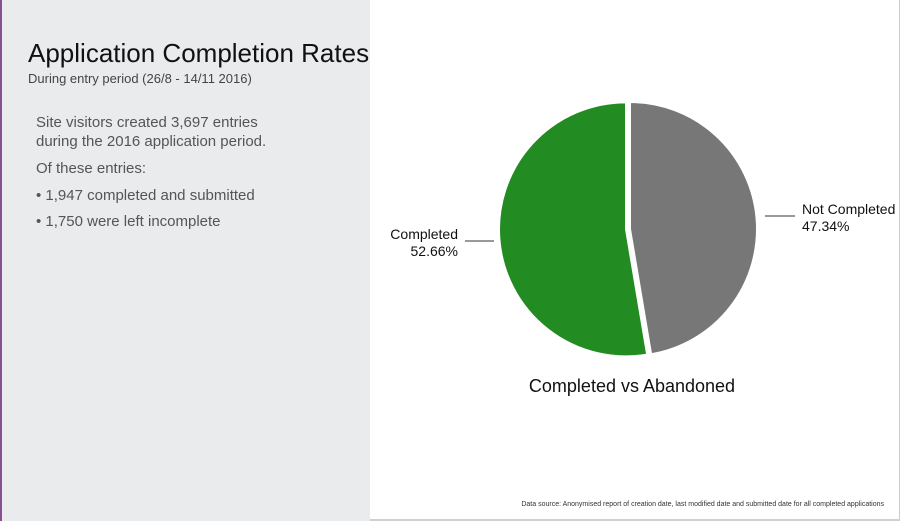  I want to click on page-subtitle: During entry period (26/8 - 14/11 2016), so click(140, 78).